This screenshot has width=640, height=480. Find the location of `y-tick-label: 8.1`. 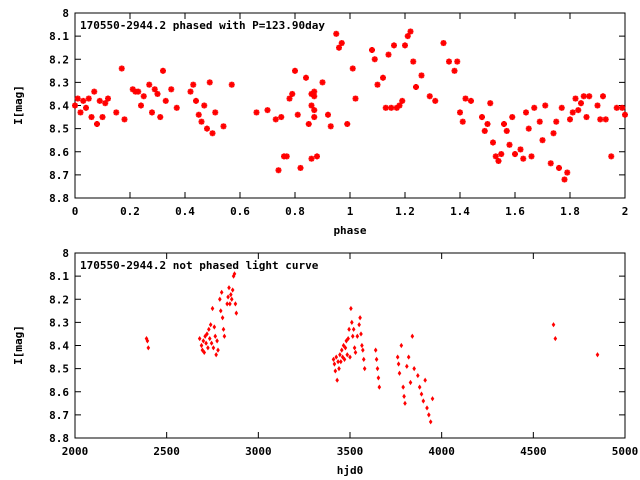

y-tick-label: 8.1 is located at coordinates (59, 276).